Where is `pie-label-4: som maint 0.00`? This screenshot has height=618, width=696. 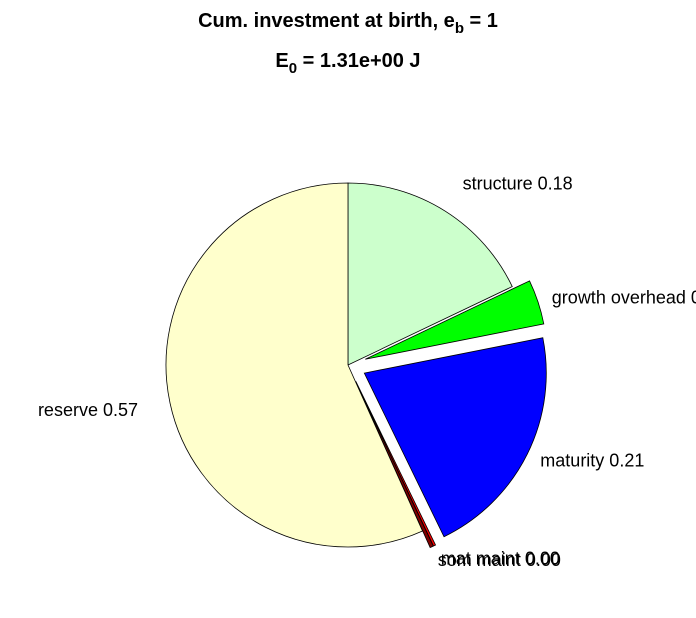 pie-label-4: som maint 0.00 is located at coordinates (499, 560).